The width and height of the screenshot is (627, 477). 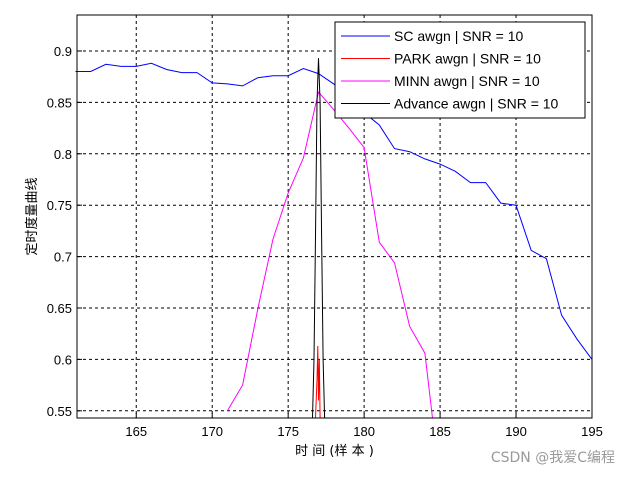 I want to click on y-tick-label: 0.55, so click(x=59, y=411).